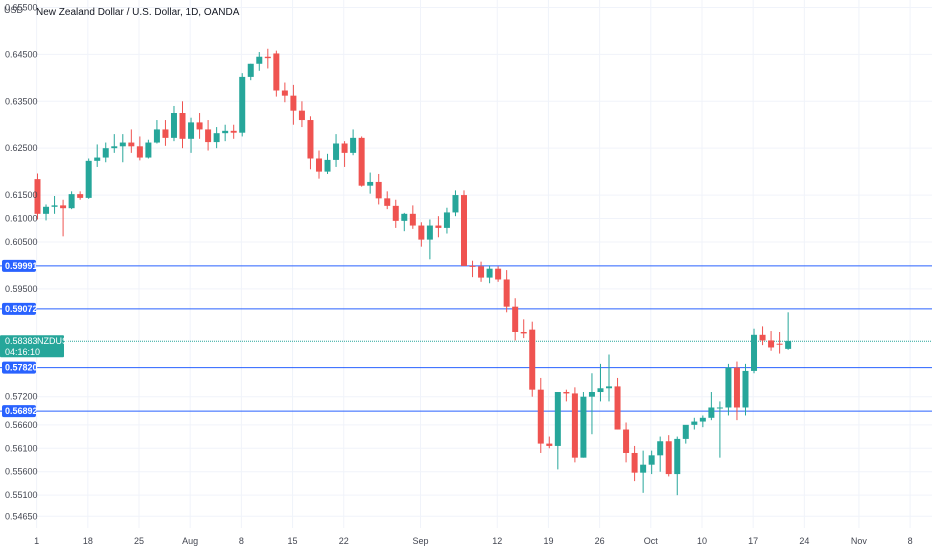 The width and height of the screenshot is (932, 550). Describe the element at coordinates (21, 472) in the screenshot. I see `y-tick-label: 0.55600` at that location.